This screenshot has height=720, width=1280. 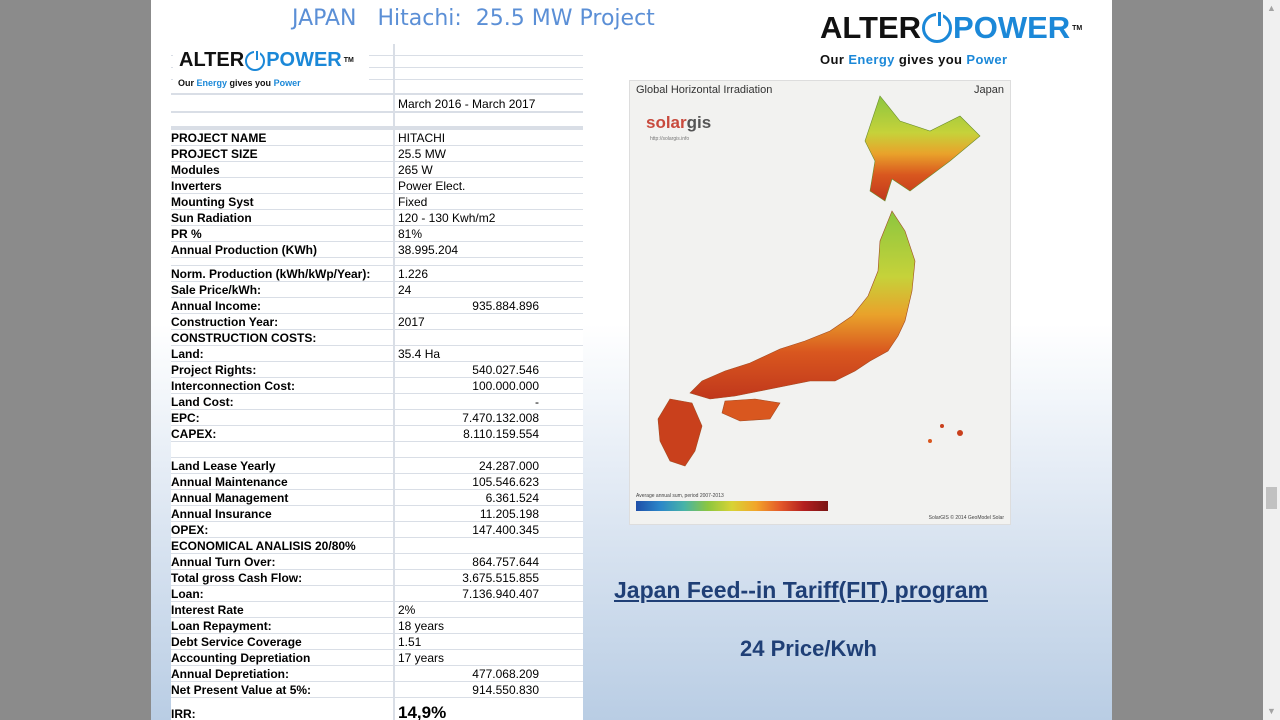 What do you see at coordinates (489, 497) in the screenshot?
I see `row-value: 6.361.524` at bounding box center [489, 497].